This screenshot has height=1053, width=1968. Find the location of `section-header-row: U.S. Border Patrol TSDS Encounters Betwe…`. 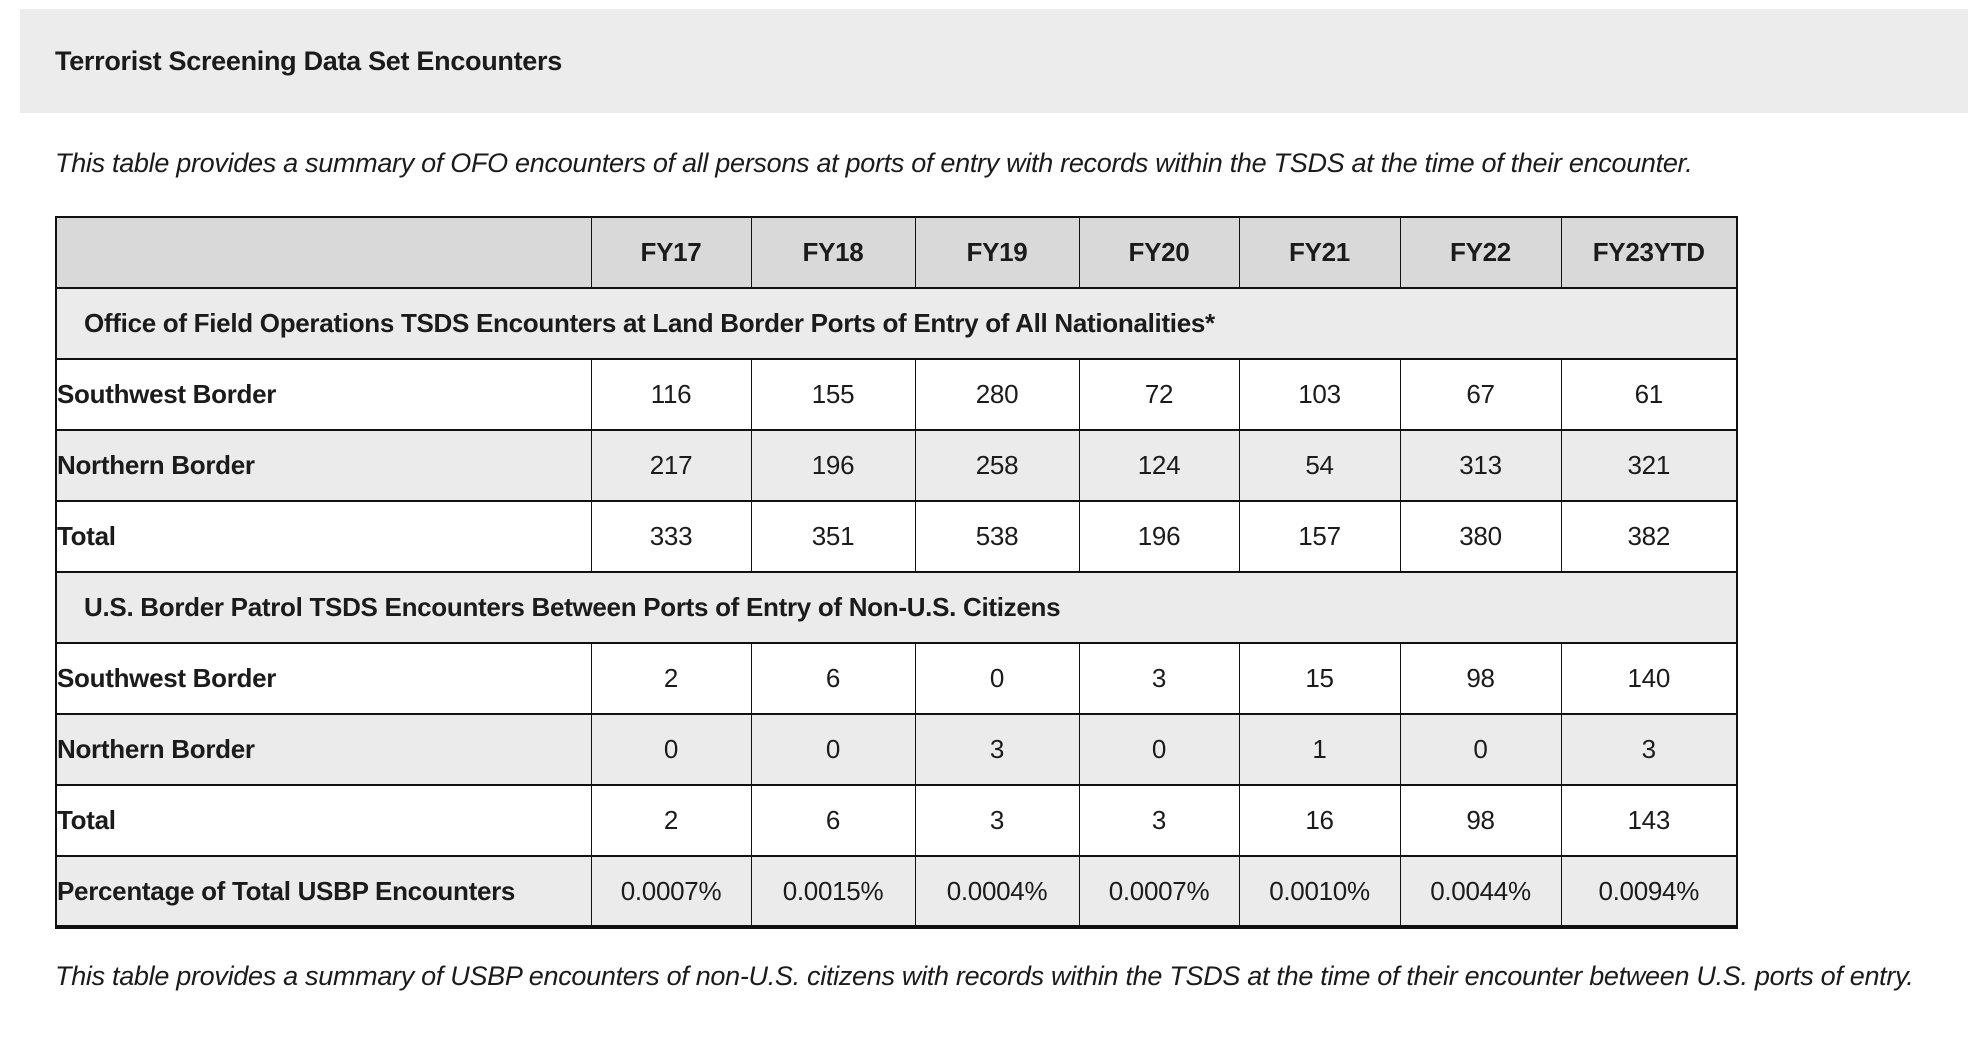

section-header-row: U.S. Border Patrol TSDS Encounters Betwe… is located at coordinates (896, 607).